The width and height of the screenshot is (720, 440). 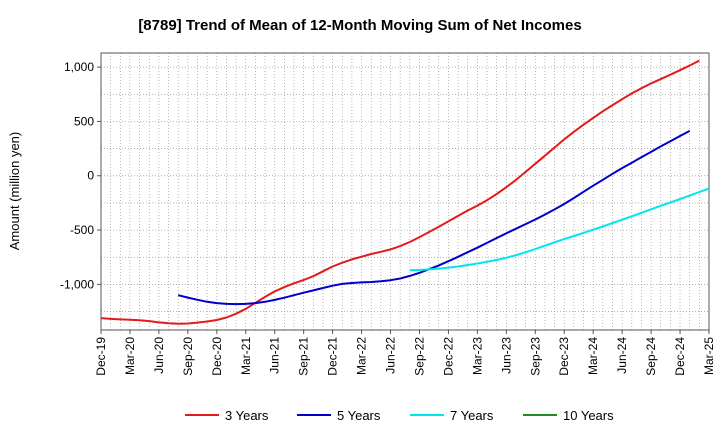 I want to click on legend-label-5-years: 5 Years, so click(x=359, y=415).